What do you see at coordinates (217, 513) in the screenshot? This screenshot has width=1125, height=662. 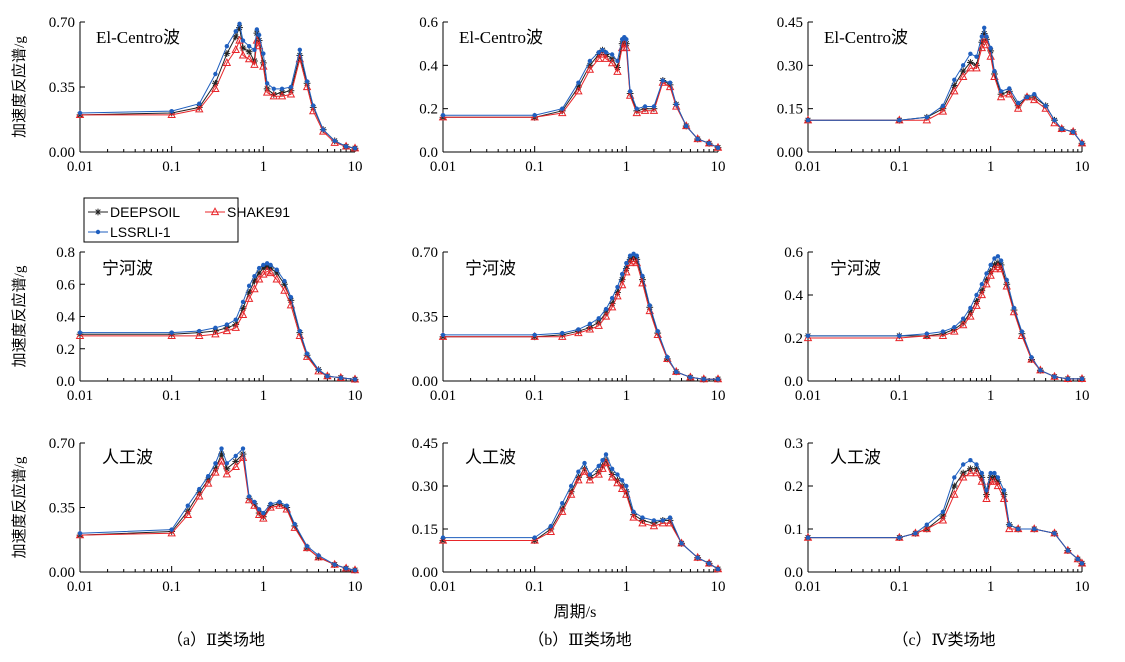 I see `series-shake91` at bounding box center [217, 513].